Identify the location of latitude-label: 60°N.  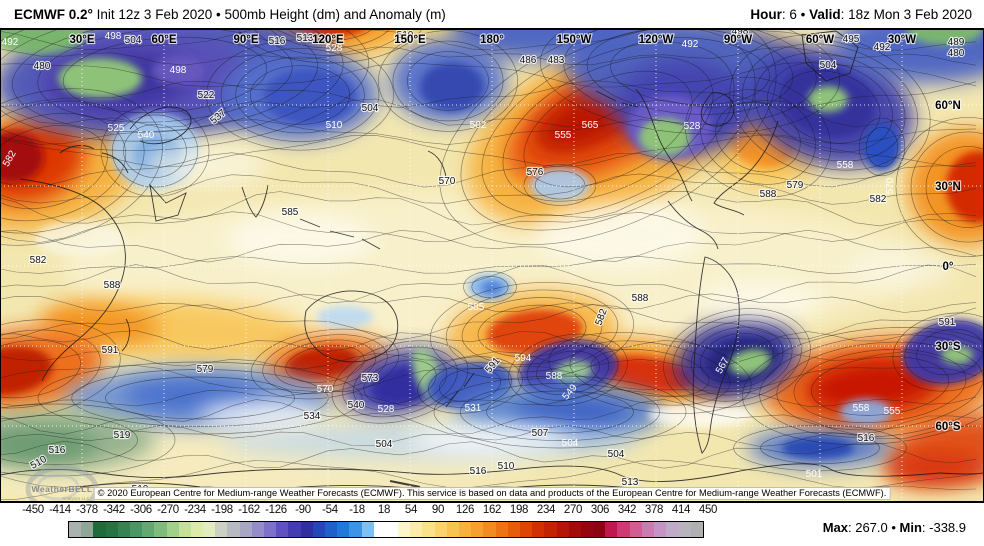
(948, 106).